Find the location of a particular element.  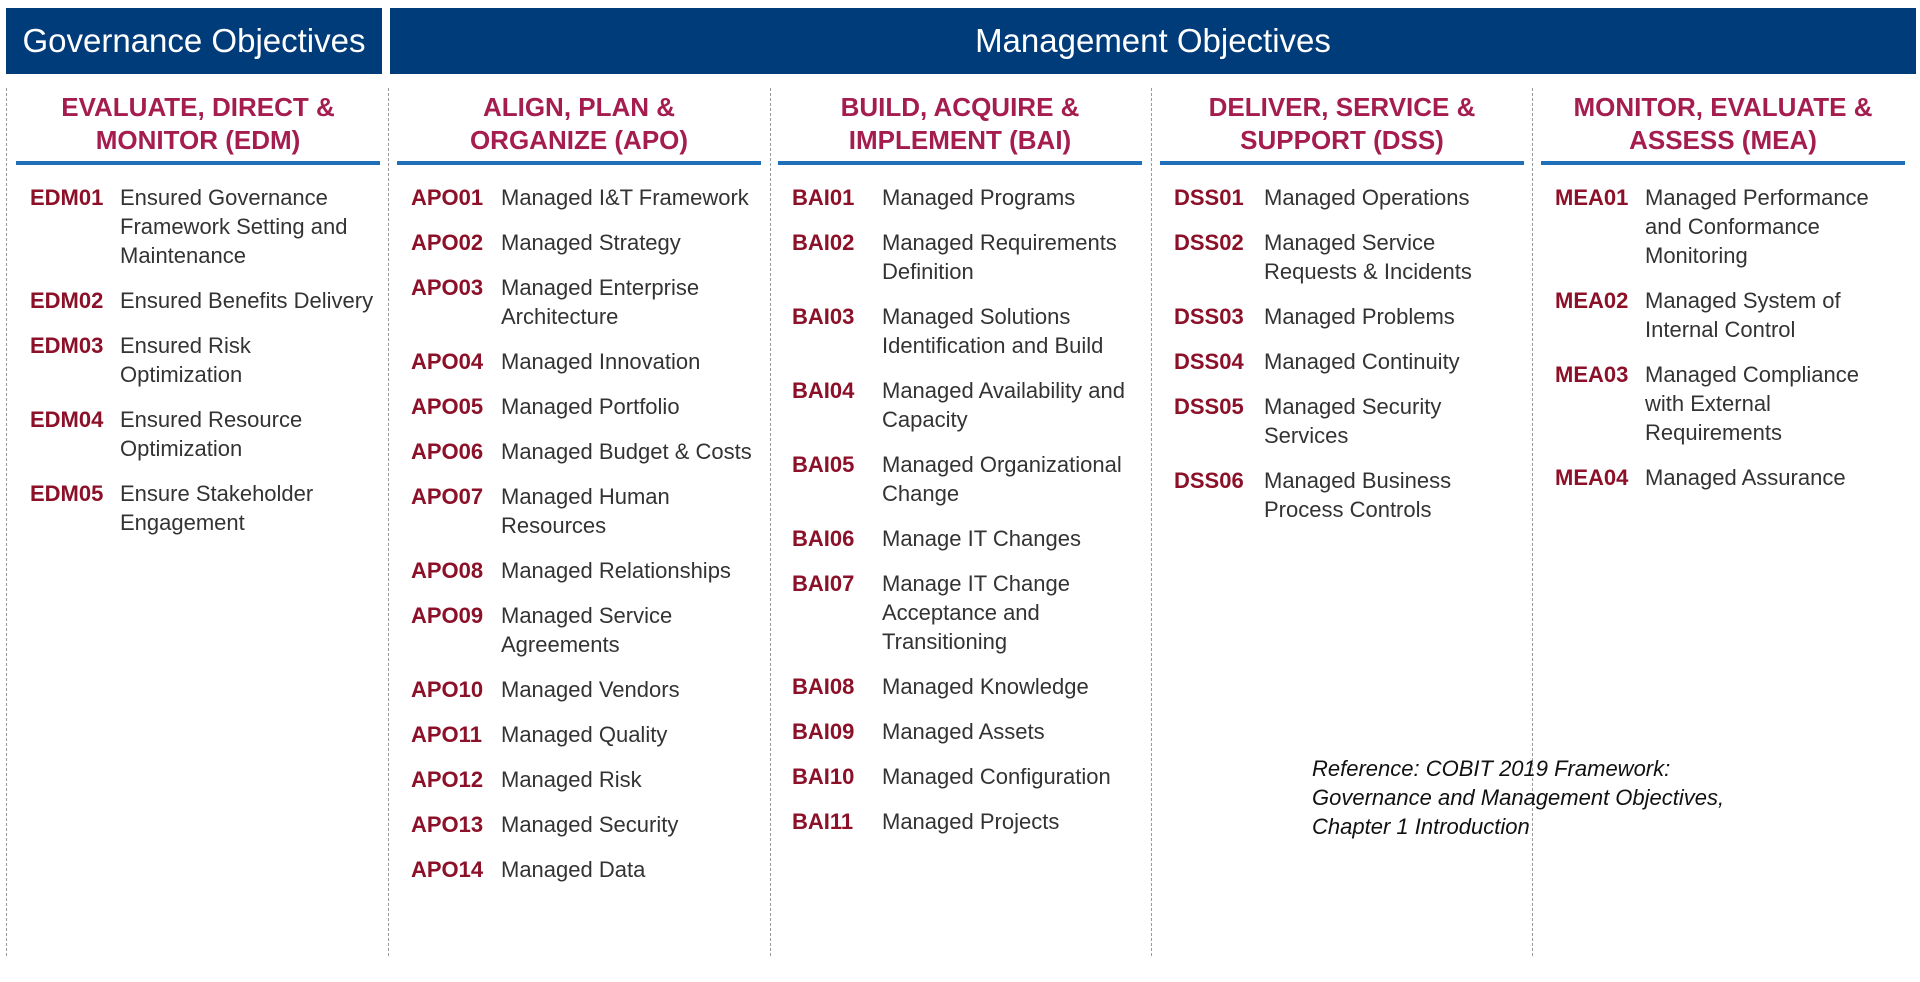

column-heading: ALIGN, PLAN & ORGANIZE (APO) is located at coordinates (579, 123).